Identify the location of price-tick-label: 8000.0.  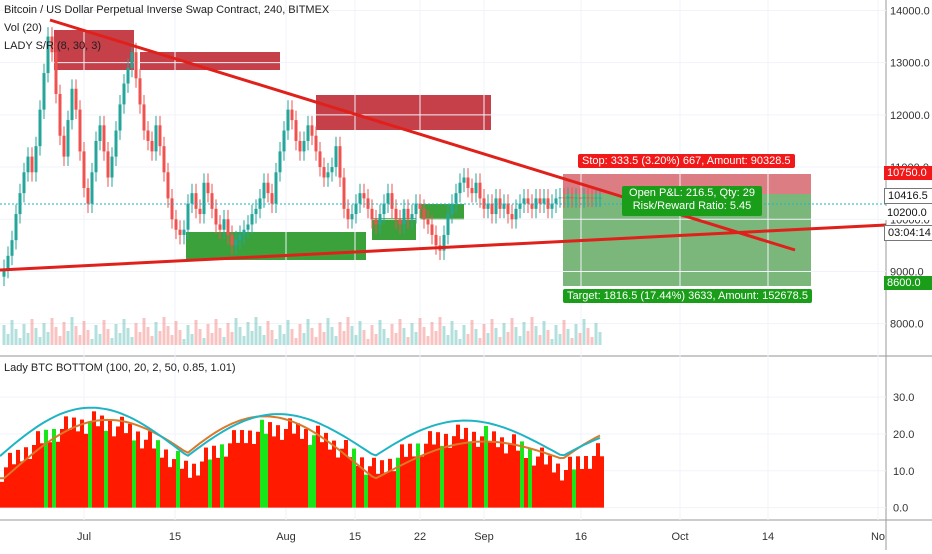
(907, 325).